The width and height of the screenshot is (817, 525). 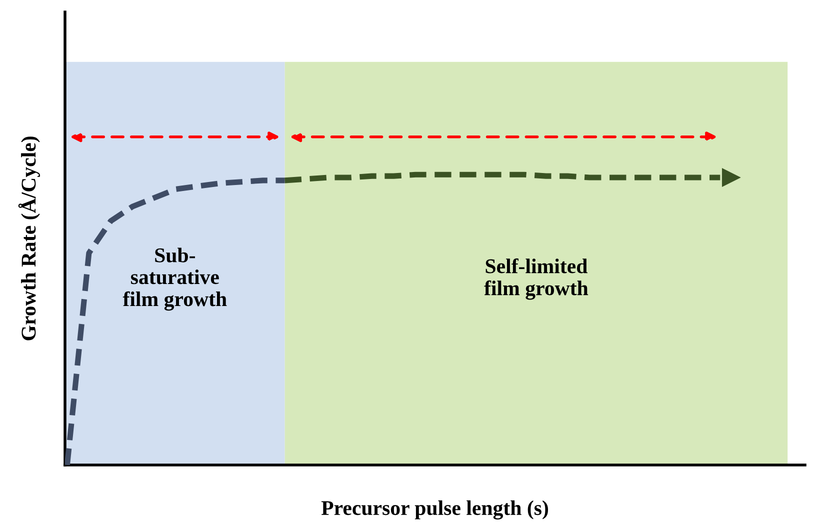 What do you see at coordinates (174, 279) in the screenshot?
I see `annotation: Sub- saturative film growth` at bounding box center [174, 279].